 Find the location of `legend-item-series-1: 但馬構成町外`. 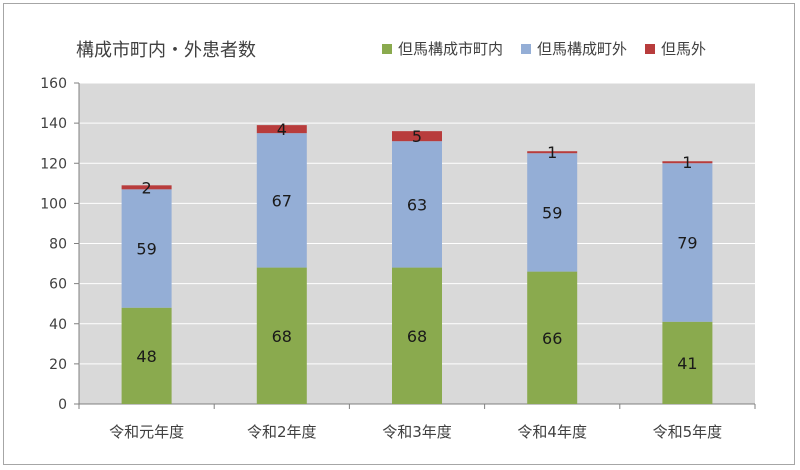

legend-item-series-1: 但馬構成町外 is located at coordinates (574, 48).